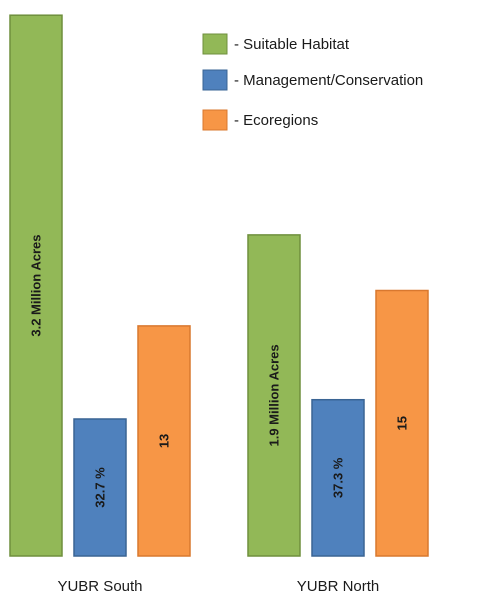 The height and width of the screenshot is (596, 496). Describe the element at coordinates (328, 80) in the screenshot. I see `legend-label-management-conservation: - Management/Conservation` at that location.